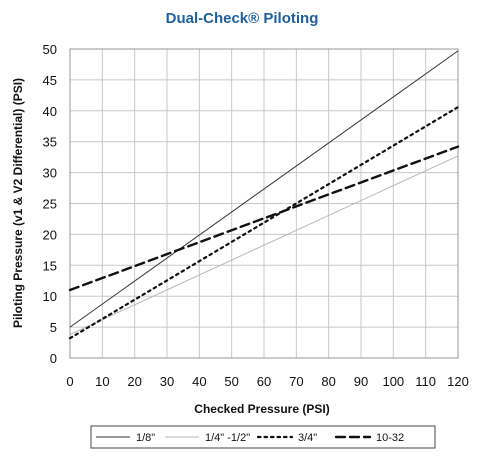  I want to click on y-tick-label: 10, so click(50, 296).